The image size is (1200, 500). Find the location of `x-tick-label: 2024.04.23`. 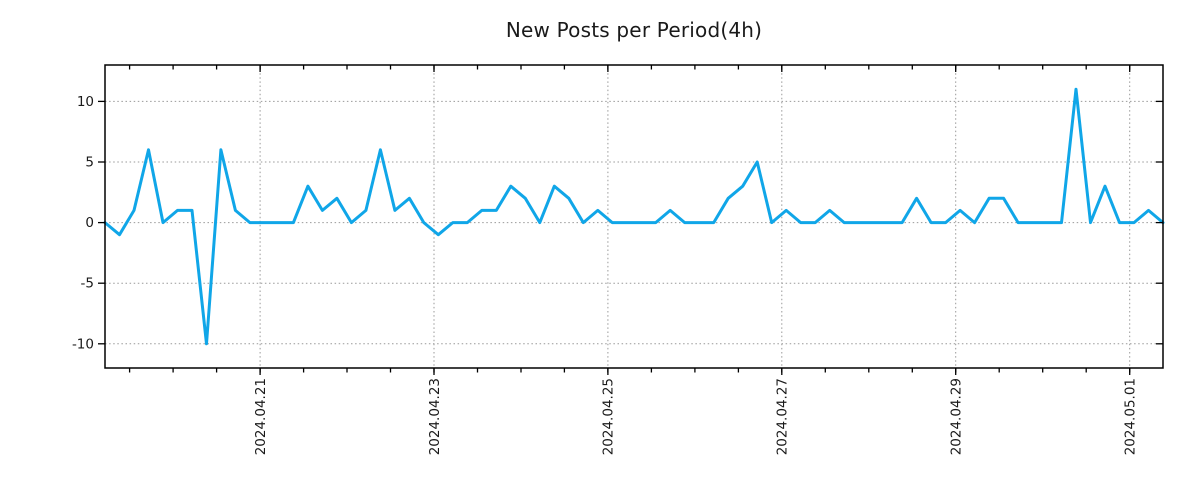

x-tick-label: 2024.04.23 is located at coordinates (435, 416).